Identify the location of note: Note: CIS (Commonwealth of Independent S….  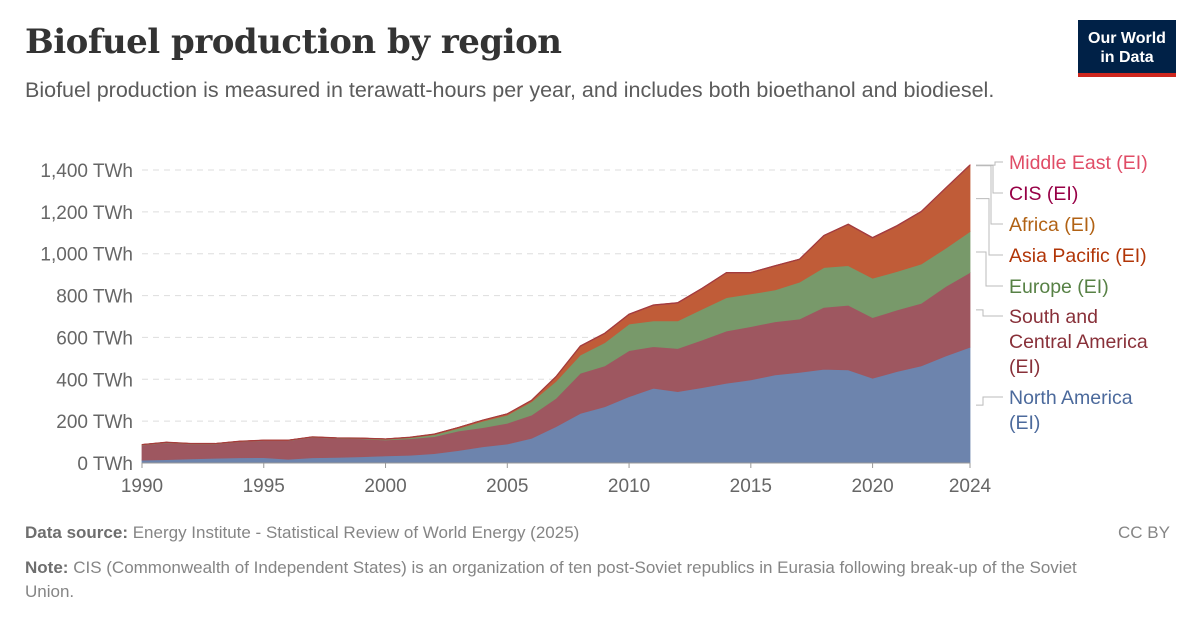
(570, 580).